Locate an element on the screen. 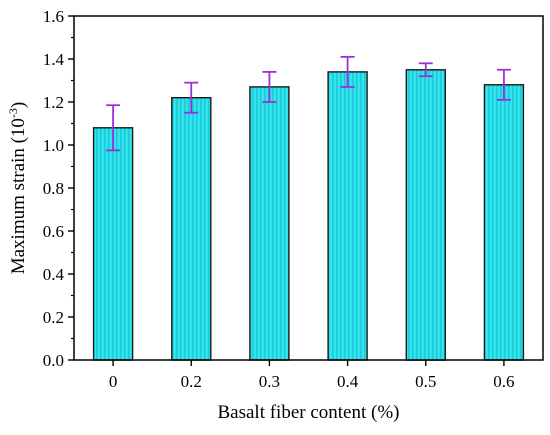  error-bar-0.3 is located at coordinates (269, 87).